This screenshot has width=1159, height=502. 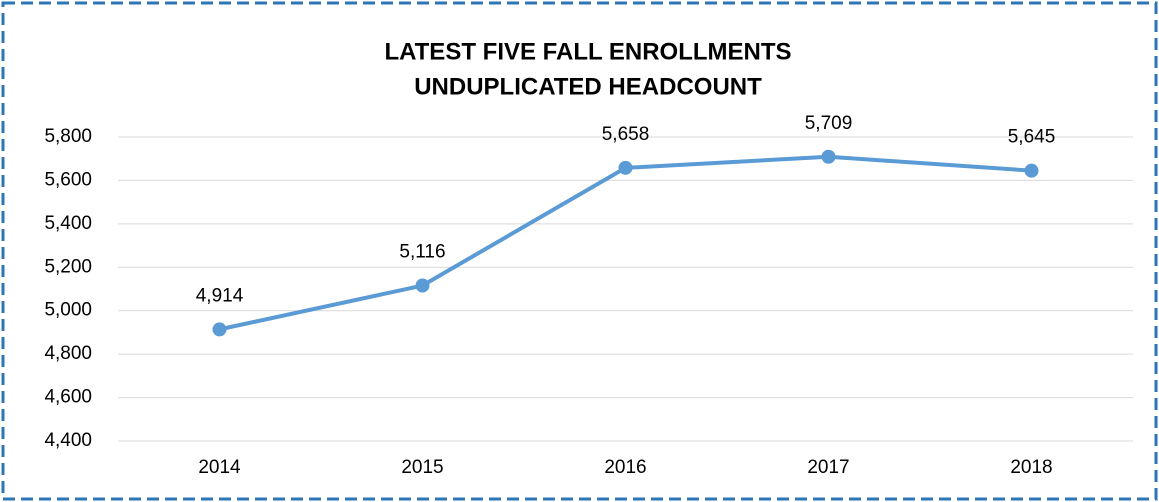 What do you see at coordinates (829, 123) in the screenshot?
I see `data-label: 5,709` at bounding box center [829, 123].